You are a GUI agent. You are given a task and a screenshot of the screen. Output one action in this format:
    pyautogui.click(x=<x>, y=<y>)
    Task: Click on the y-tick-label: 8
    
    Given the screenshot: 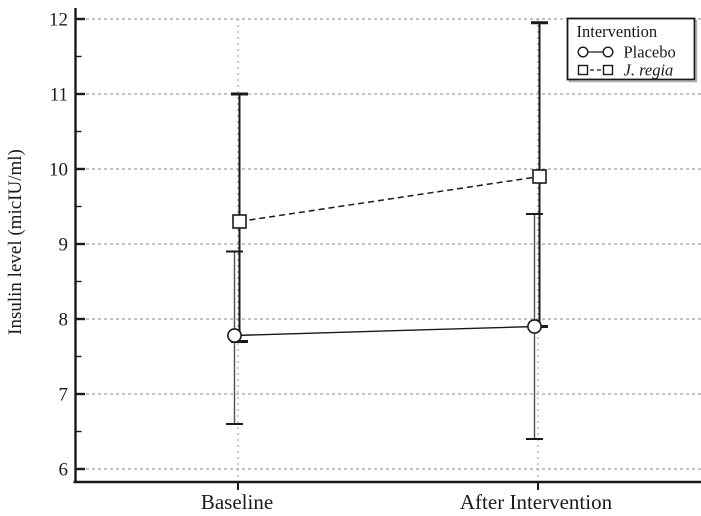 What is the action you would take?
    pyautogui.click(x=64, y=320)
    